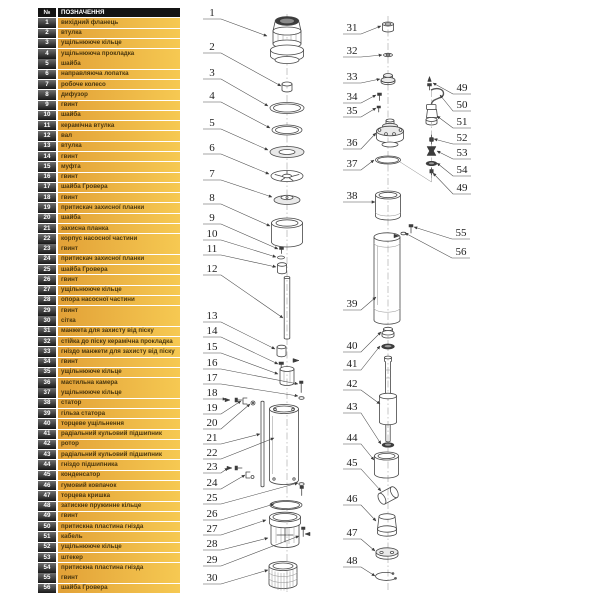 The width and height of the screenshot is (600, 600). I want to click on row-number: 17, so click(47, 187).